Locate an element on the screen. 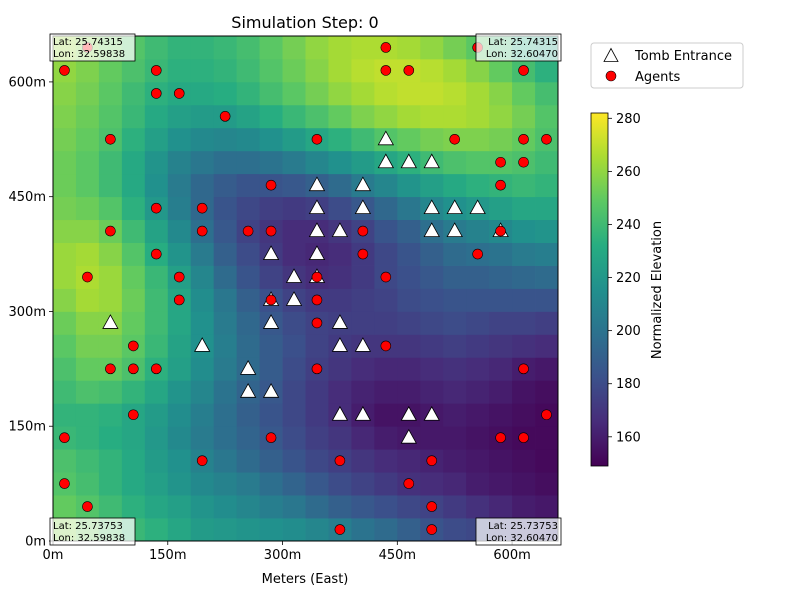 The height and width of the screenshot is (604, 800). corner-label-box is located at coordinates (92, 47).